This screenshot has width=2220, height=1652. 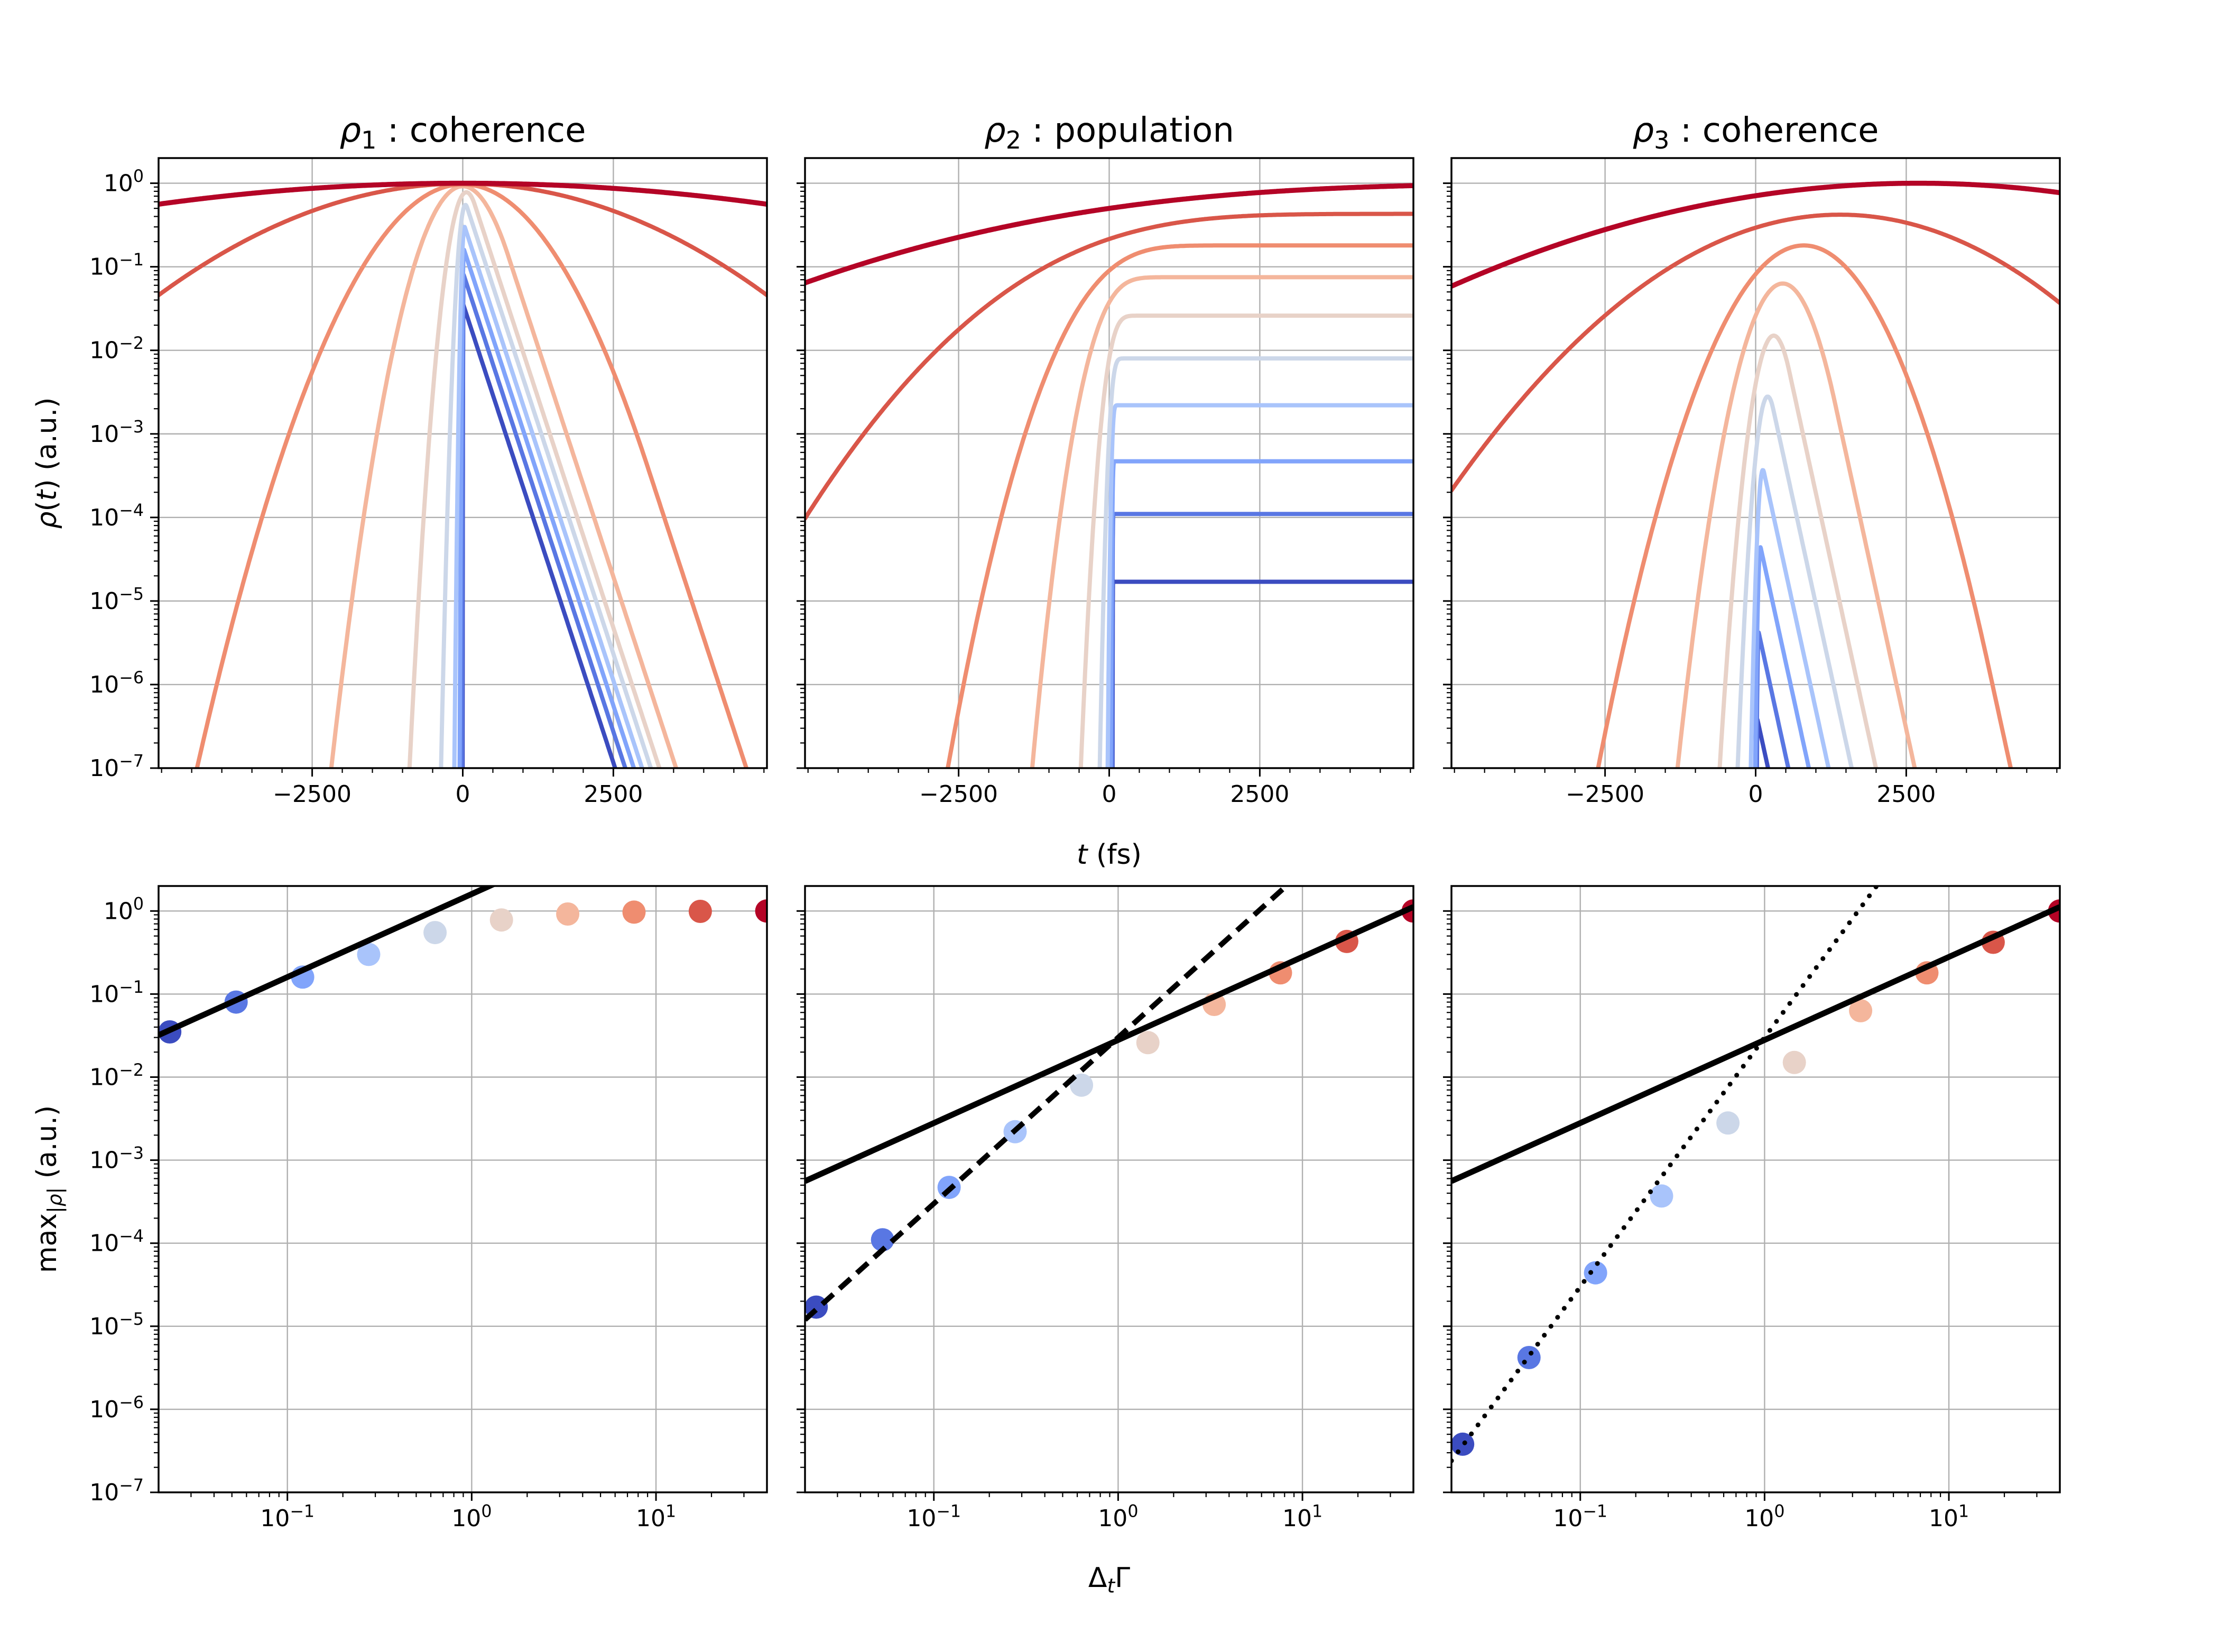 I want to click on guide-line-dotted, so click(x=1665, y=1174).